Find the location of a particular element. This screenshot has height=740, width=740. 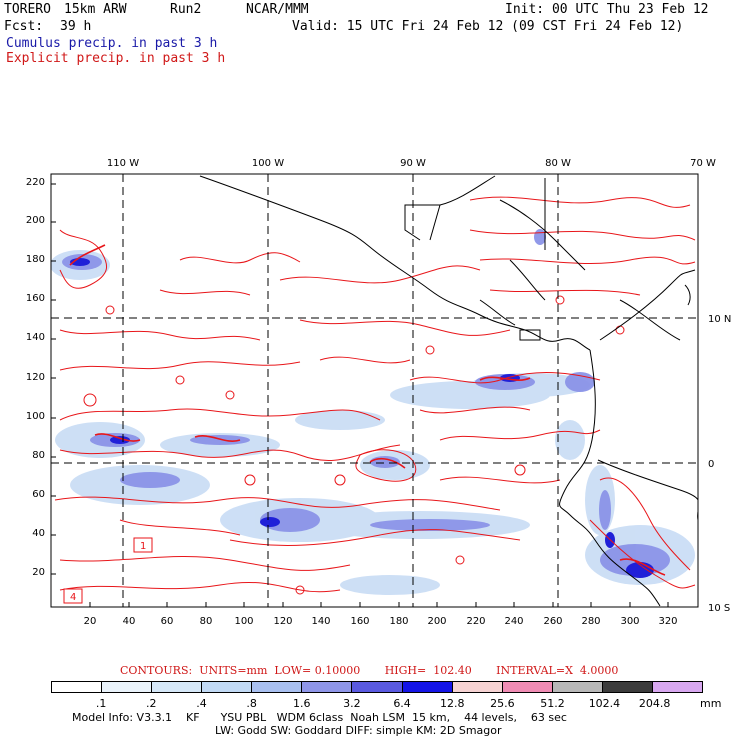

y-tick-label: 140 is located at coordinates (35, 337).